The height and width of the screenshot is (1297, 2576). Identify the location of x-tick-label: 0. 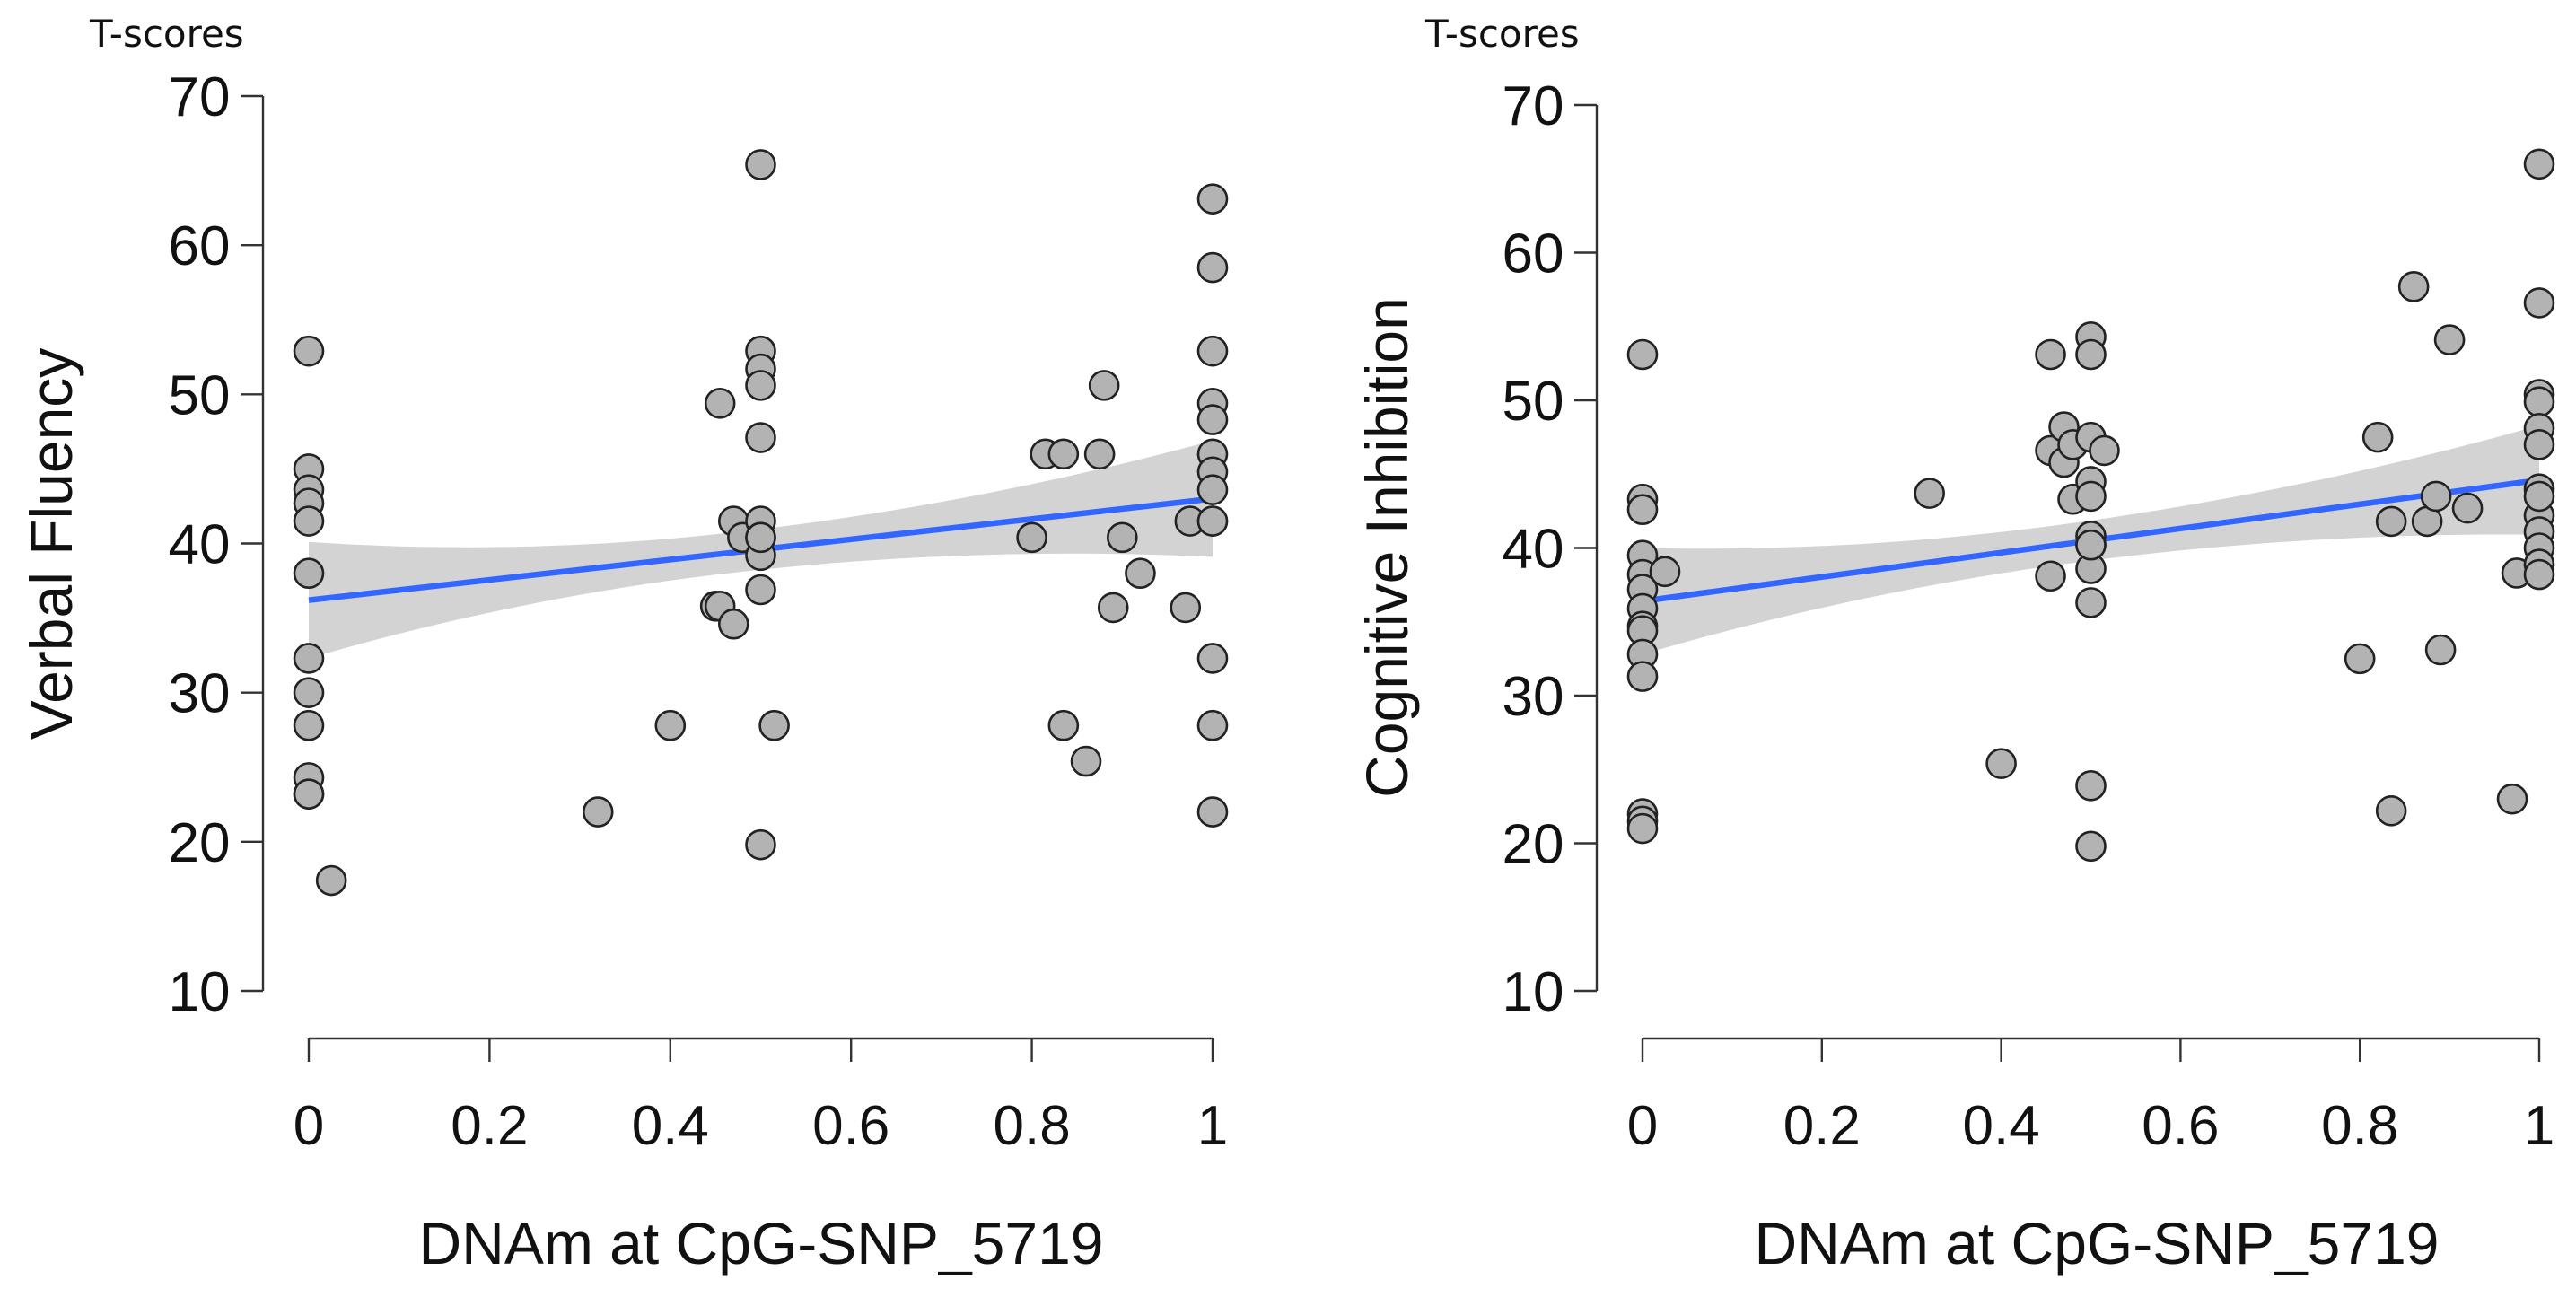
(1642, 1126).